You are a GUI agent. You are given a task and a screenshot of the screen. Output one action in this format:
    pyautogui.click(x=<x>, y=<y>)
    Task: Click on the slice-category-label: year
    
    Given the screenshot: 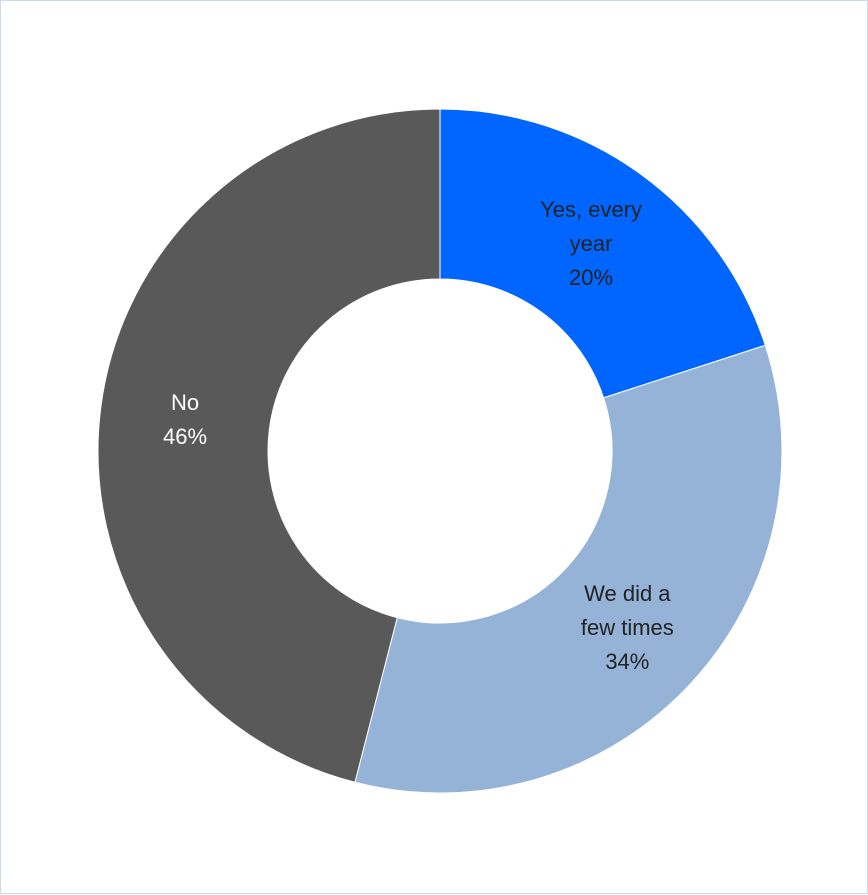 What is the action you would take?
    pyautogui.click(x=591, y=243)
    